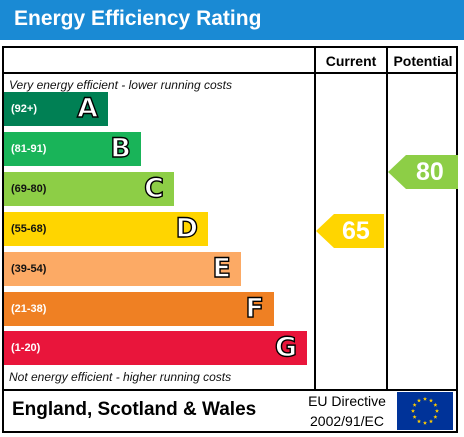 This screenshot has width=464, height=437. I want to click on column-divider-current, so click(315, 217).